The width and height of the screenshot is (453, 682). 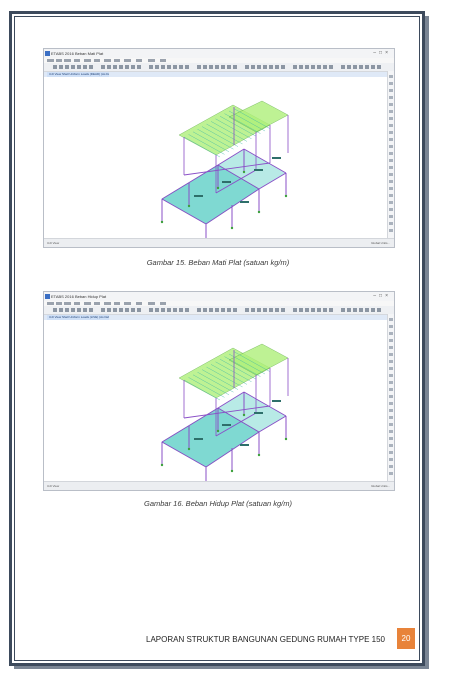 I want to click on close-icon: ×, so click(x=388, y=53).